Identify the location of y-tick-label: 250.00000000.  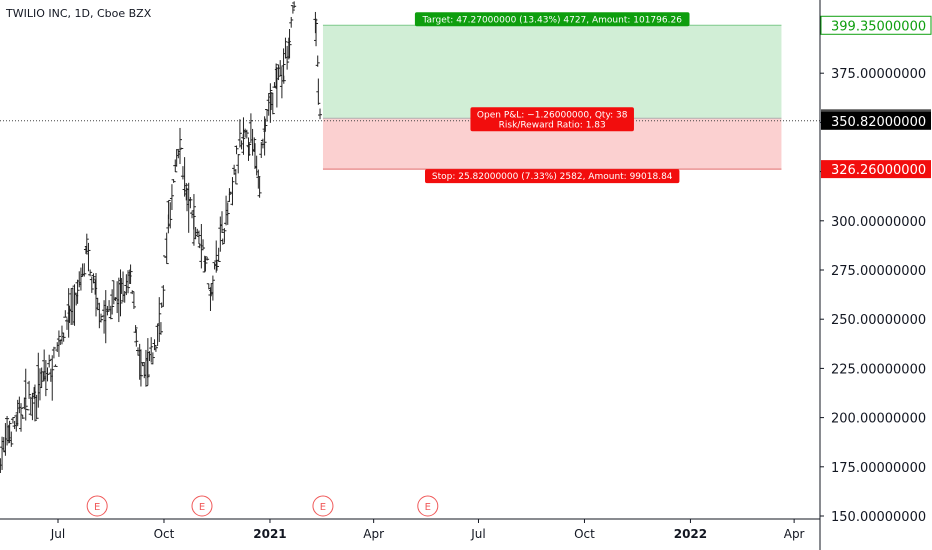
(878, 320).